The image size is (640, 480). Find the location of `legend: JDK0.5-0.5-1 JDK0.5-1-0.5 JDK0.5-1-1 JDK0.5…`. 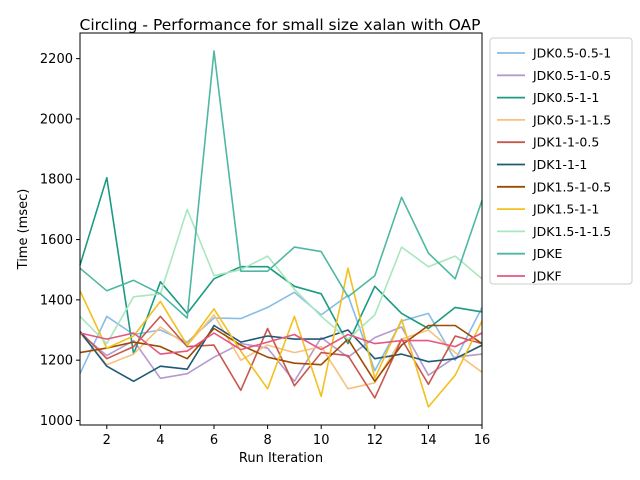

legend: JDK0.5-0.5-1 JDK0.5-1-0.5 JDK0.5-1-1 JDK0.5… is located at coordinates (561, 161).